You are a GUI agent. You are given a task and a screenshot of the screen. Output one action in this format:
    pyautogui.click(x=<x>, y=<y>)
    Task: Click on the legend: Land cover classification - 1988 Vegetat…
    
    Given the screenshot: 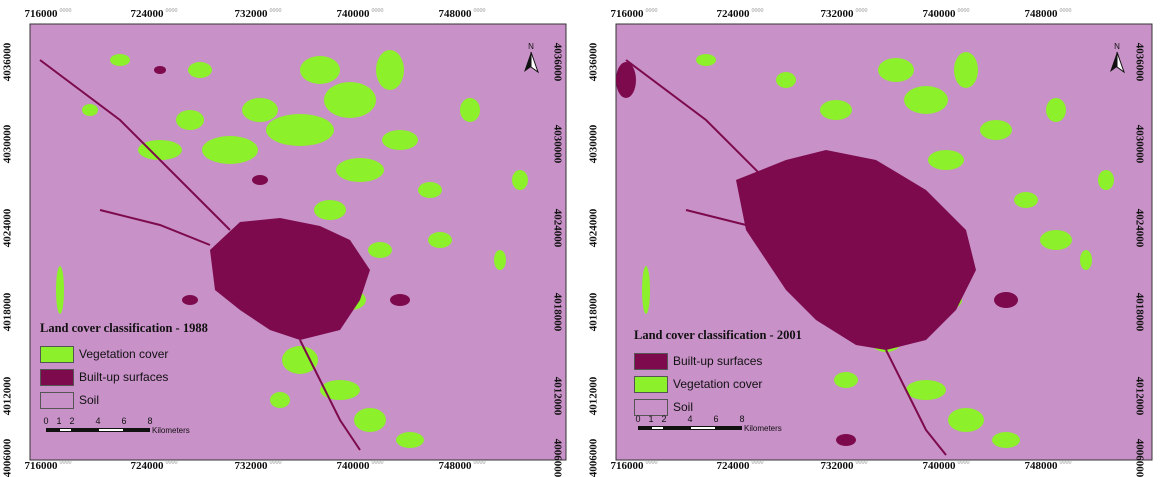 What is the action you would take?
    pyautogui.click(x=155, y=367)
    